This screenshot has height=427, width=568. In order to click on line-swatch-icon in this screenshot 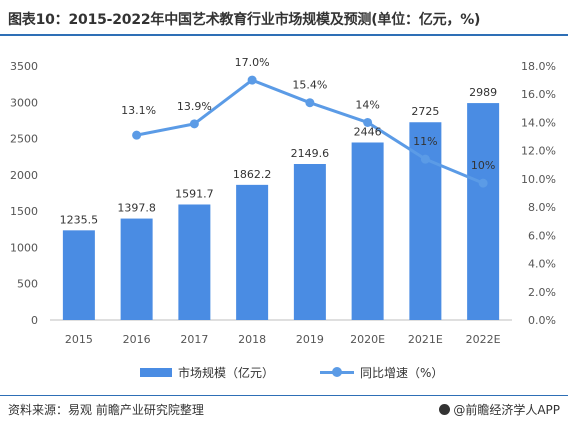, I will do `click(337, 372)`.